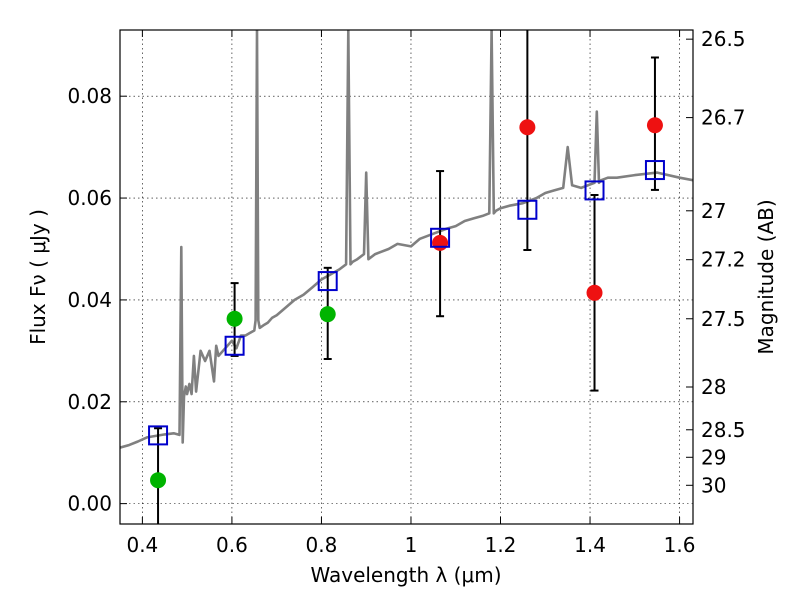 This screenshot has width=800, height=600. What do you see at coordinates (89, 402) in the screenshot?
I see `y-tick-label: 0.02` at bounding box center [89, 402].